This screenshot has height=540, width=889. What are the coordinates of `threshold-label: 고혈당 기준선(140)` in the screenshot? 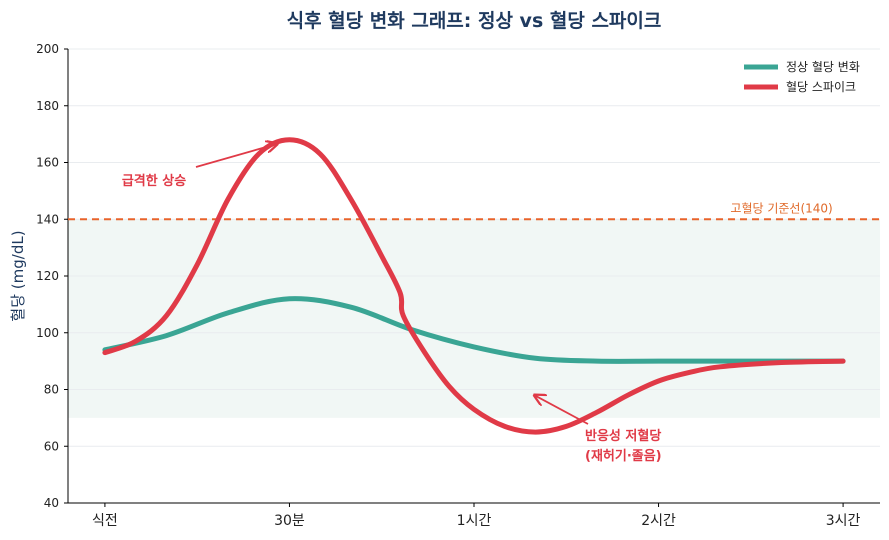 It's located at (781, 208).